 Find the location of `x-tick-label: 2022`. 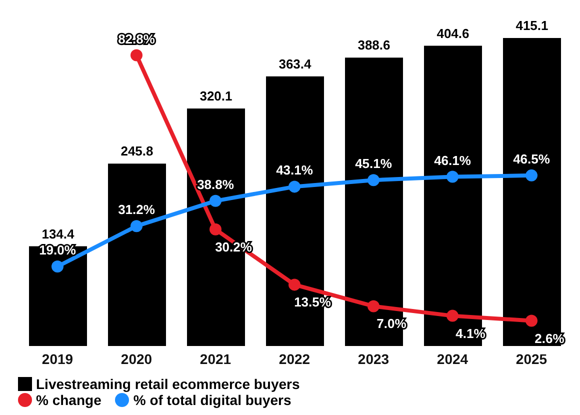

x-tick-label: 2022 is located at coordinates (294, 358).